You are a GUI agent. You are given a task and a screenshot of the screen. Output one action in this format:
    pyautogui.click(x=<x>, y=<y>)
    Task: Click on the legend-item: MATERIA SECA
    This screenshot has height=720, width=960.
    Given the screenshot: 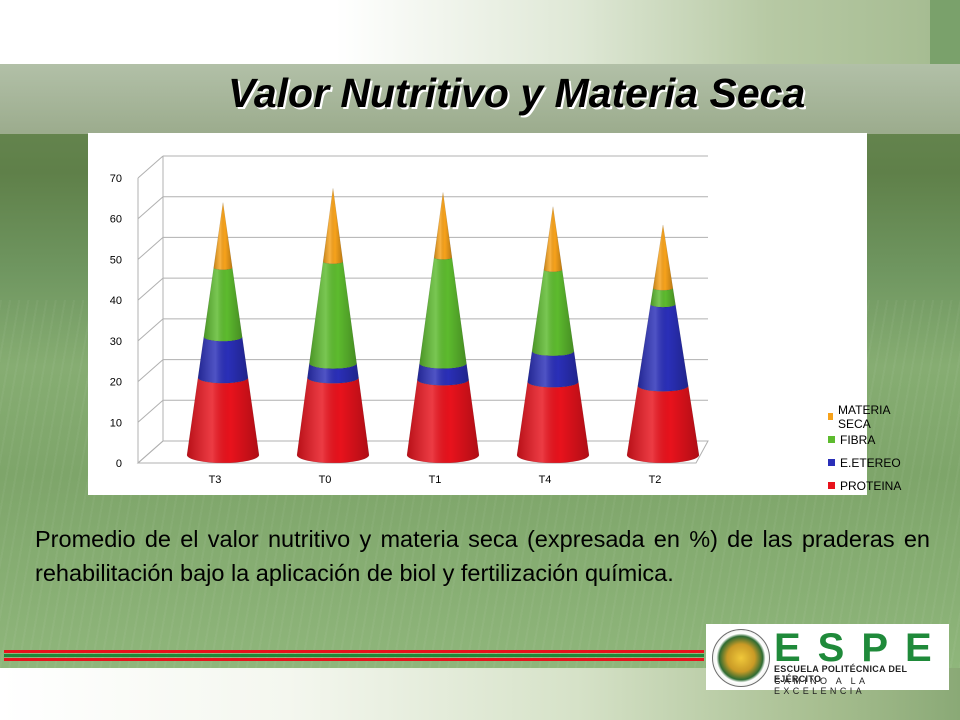 What is the action you would take?
    pyautogui.click(x=864, y=416)
    